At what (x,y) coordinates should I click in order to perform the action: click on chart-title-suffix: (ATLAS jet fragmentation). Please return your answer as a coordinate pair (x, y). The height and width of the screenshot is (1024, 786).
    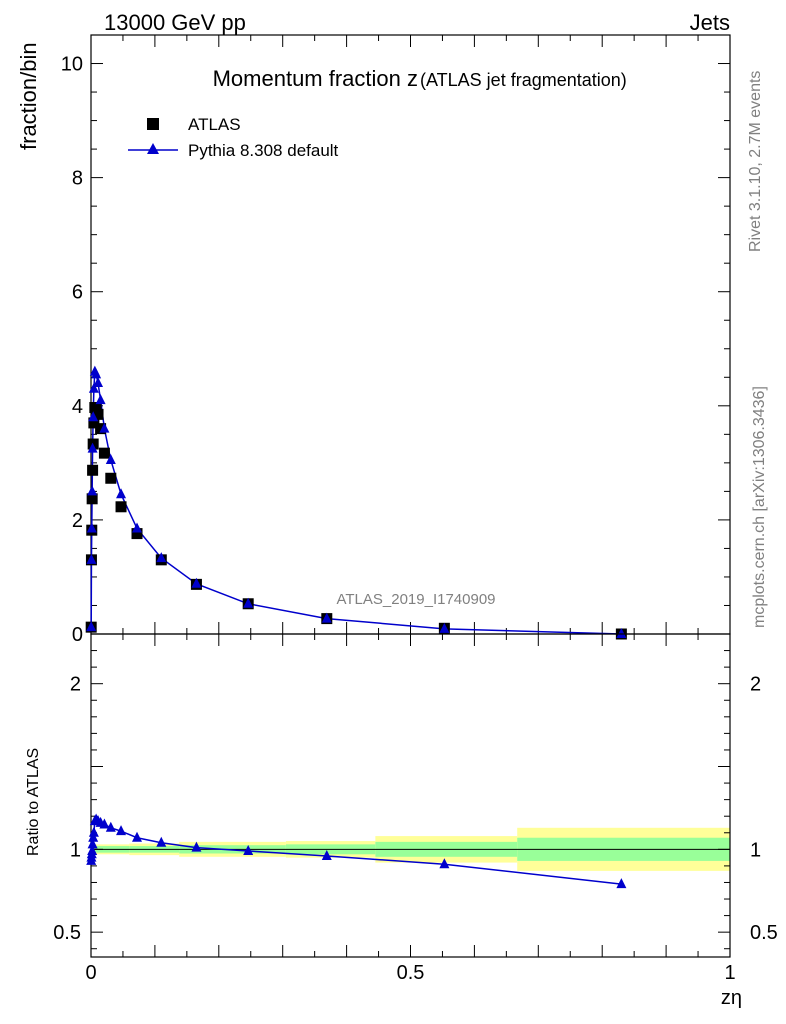
    Looking at the image, I should click on (523, 80).